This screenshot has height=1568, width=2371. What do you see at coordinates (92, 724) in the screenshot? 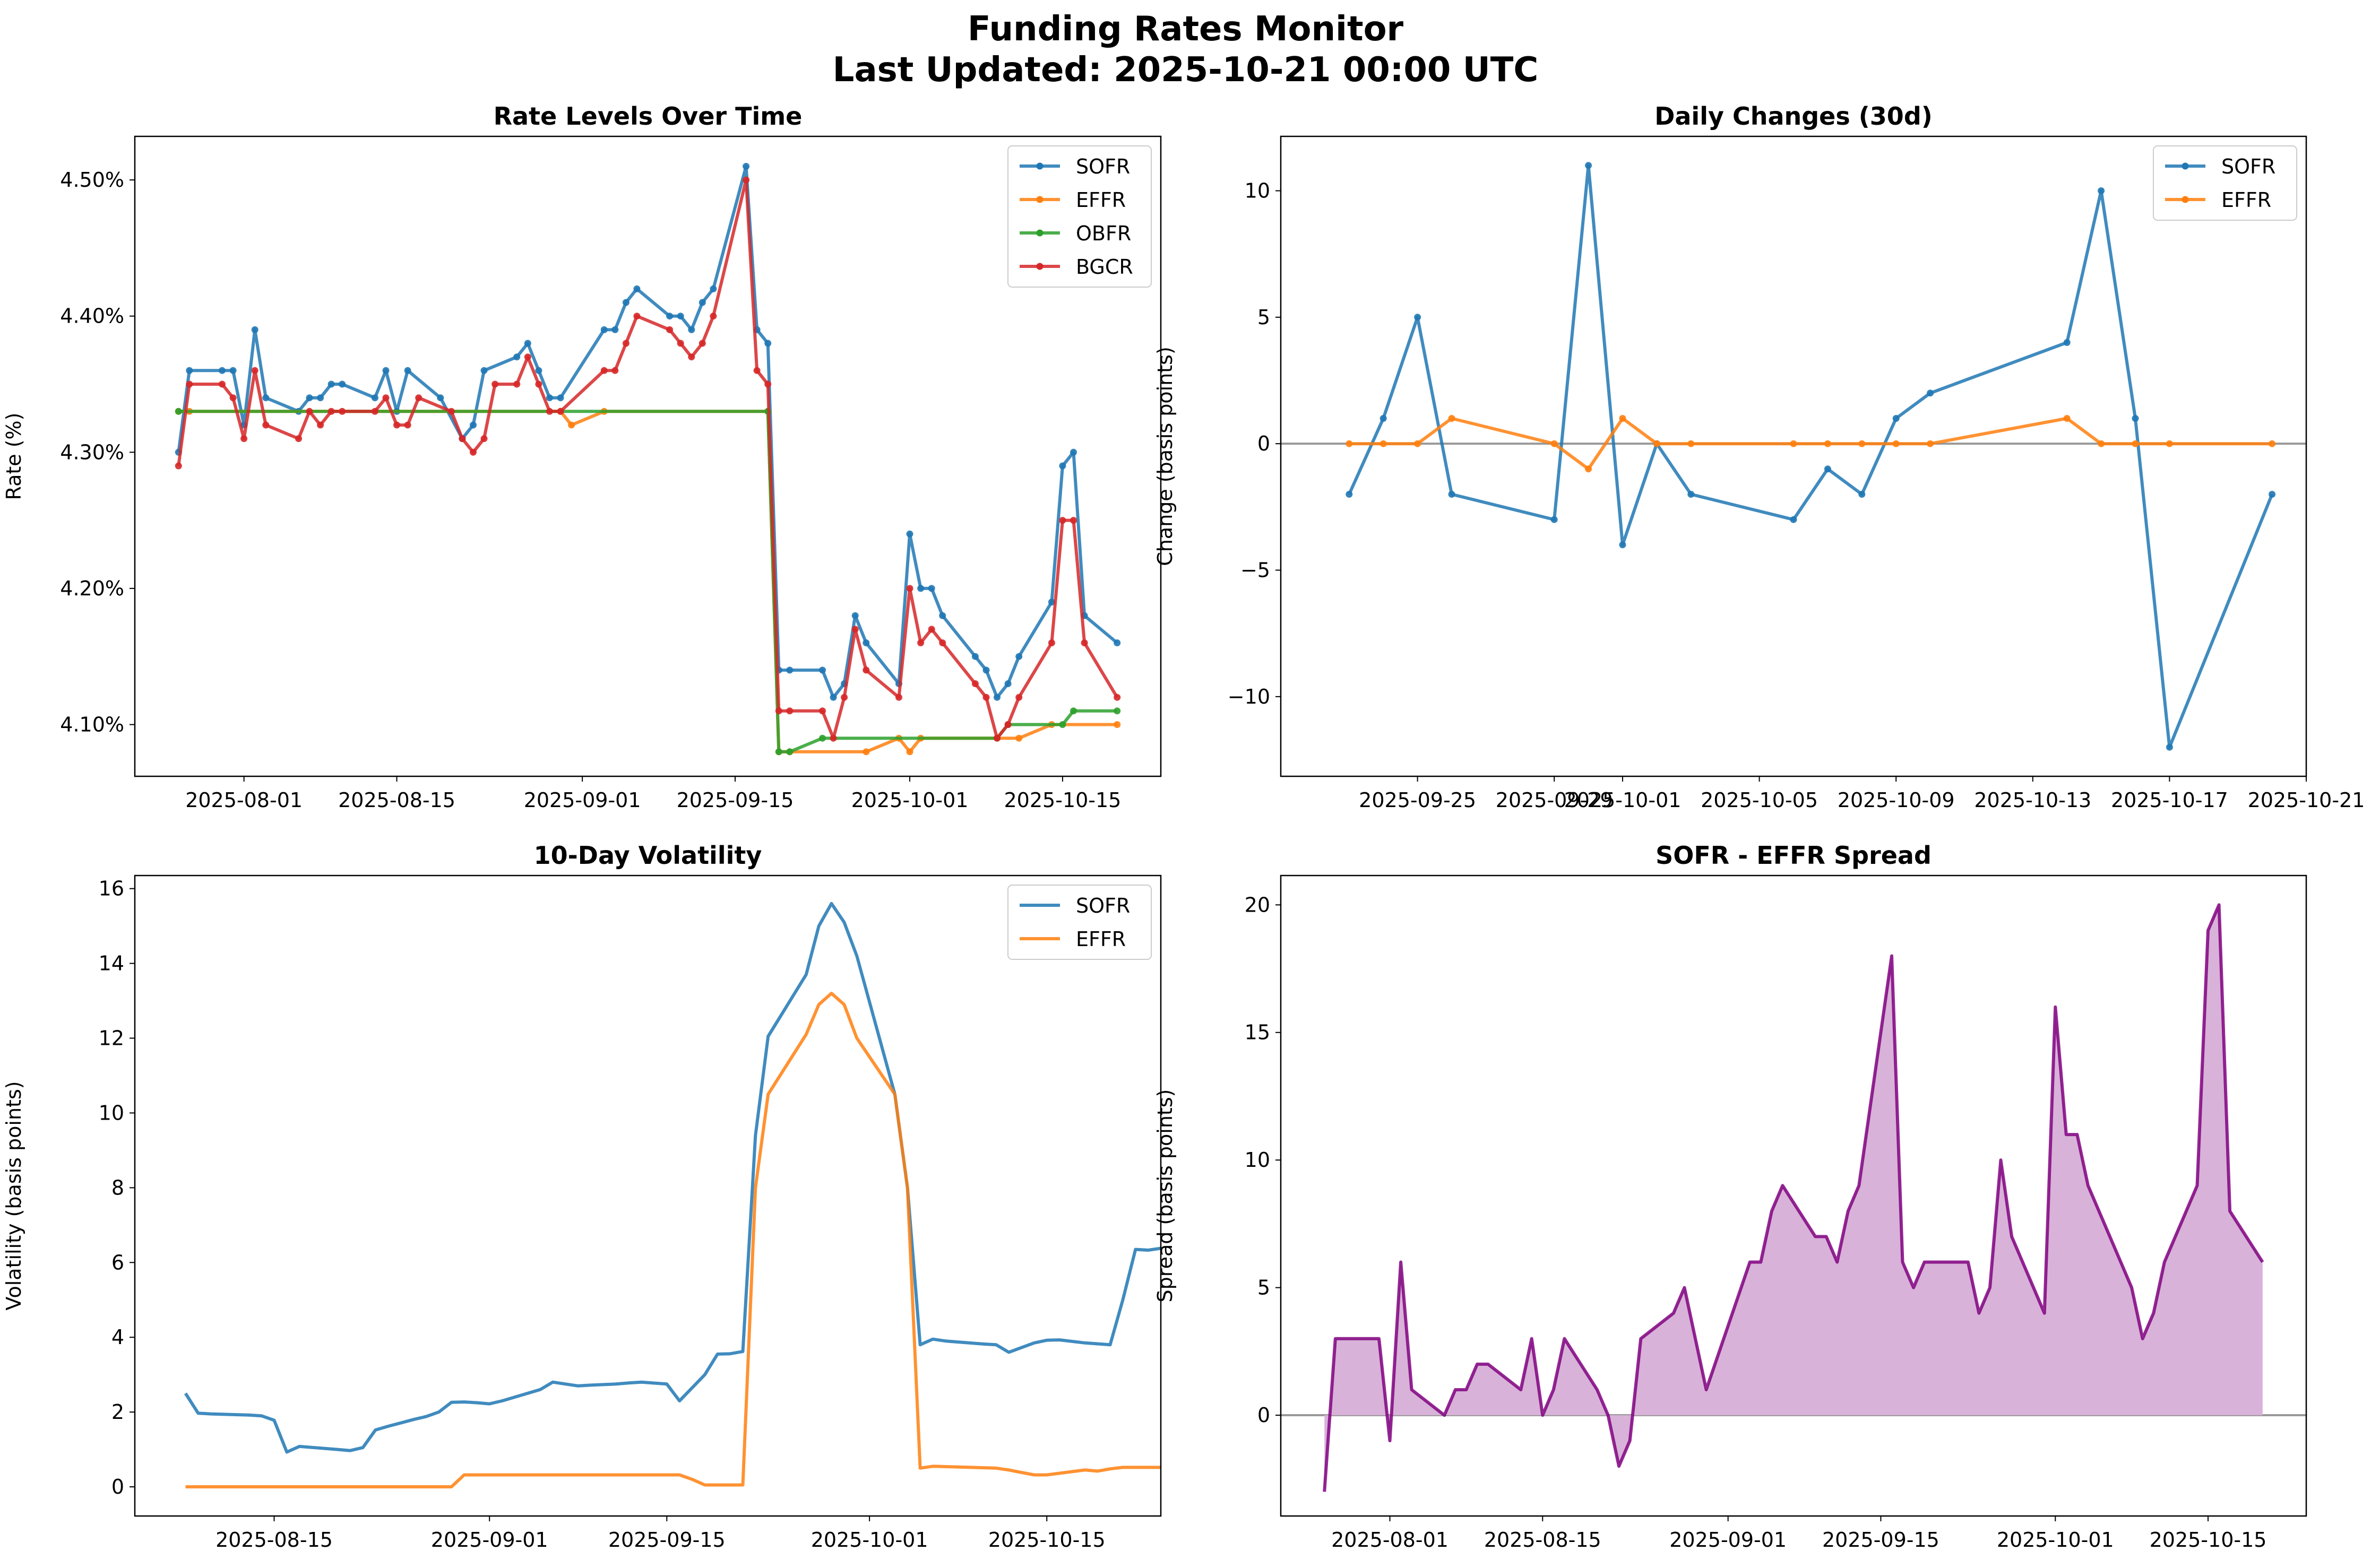
I see `y-tick-label: 4.10%` at bounding box center [92, 724].